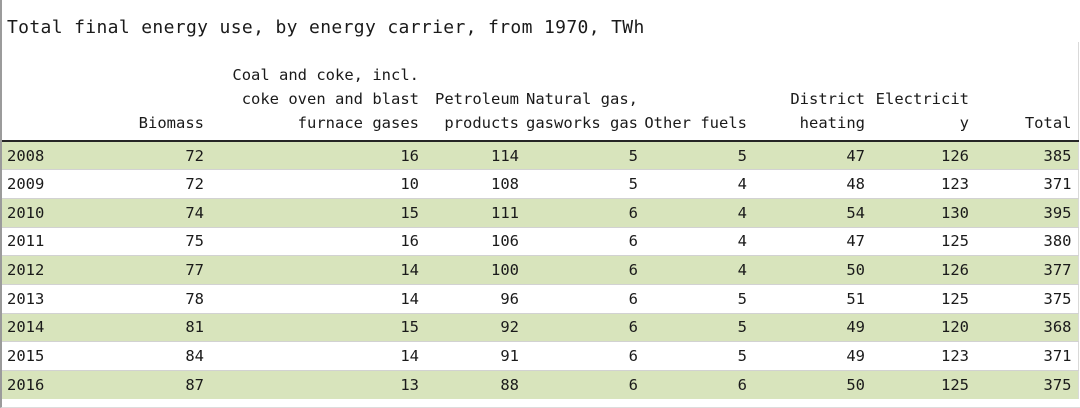  Describe the element at coordinates (475, 92) in the screenshot. I see `col-header-petroleum: Petroleum products` at that location.